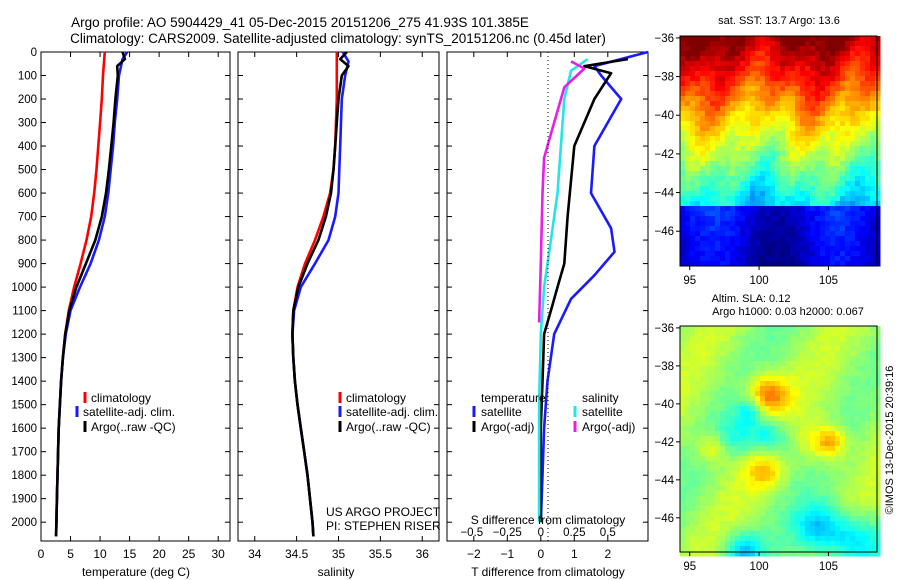 The height and width of the screenshot is (580, 900). I want to click on legend-label-argo: Argo(..raw -QC), so click(133, 427).